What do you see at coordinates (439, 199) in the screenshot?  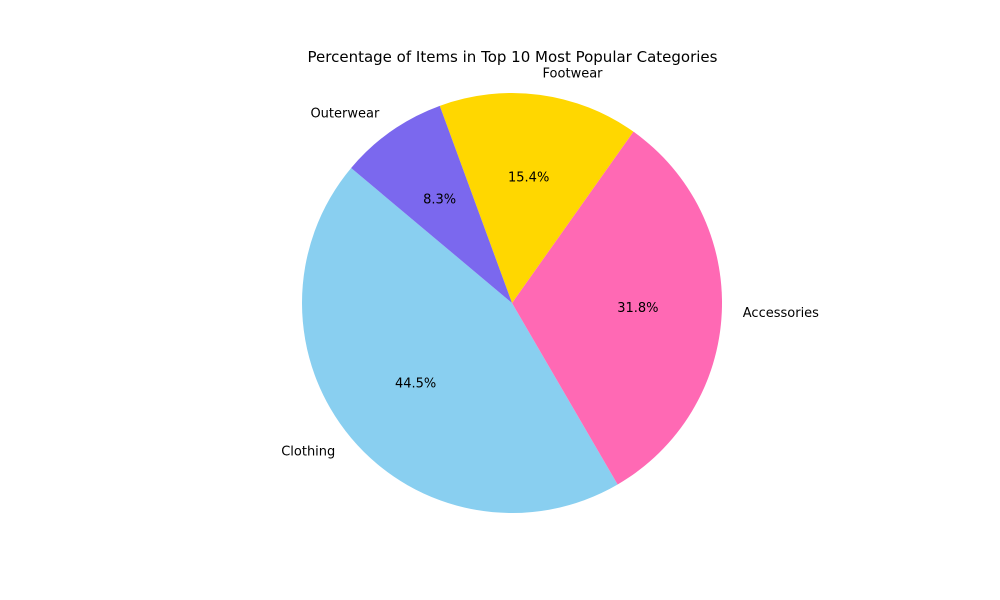 I see `slice-percent-outerwear: 8.3%` at bounding box center [439, 199].